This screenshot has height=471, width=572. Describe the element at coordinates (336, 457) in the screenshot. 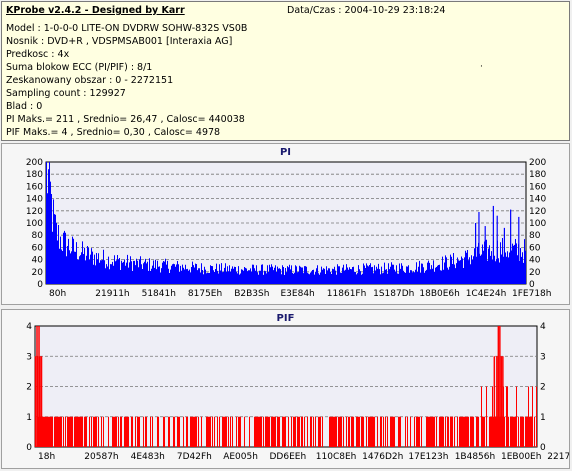

I see `pif-xtick: 110C8Eh` at that location.